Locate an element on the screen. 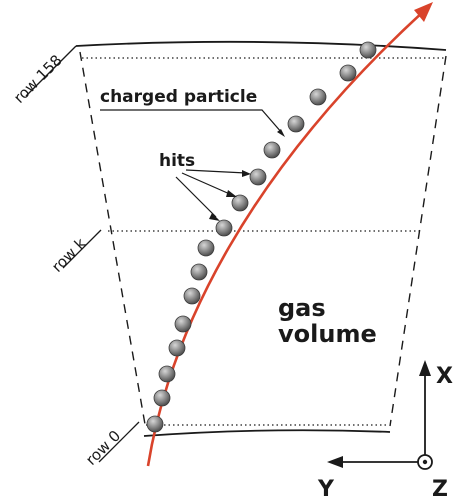 The image size is (454, 502). row-k-label: row k is located at coordinates (69, 255).